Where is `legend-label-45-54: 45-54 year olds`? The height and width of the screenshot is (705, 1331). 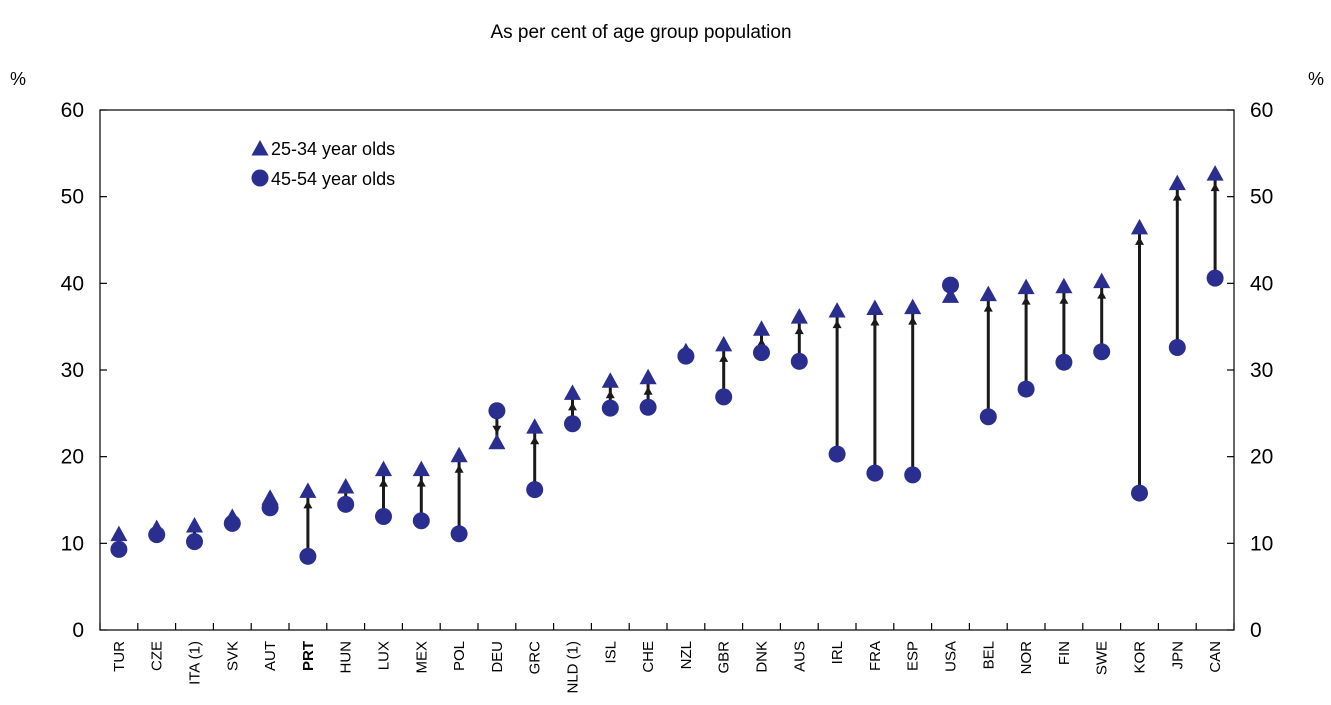 legend-label-45-54: 45-54 year olds is located at coordinates (333, 179).